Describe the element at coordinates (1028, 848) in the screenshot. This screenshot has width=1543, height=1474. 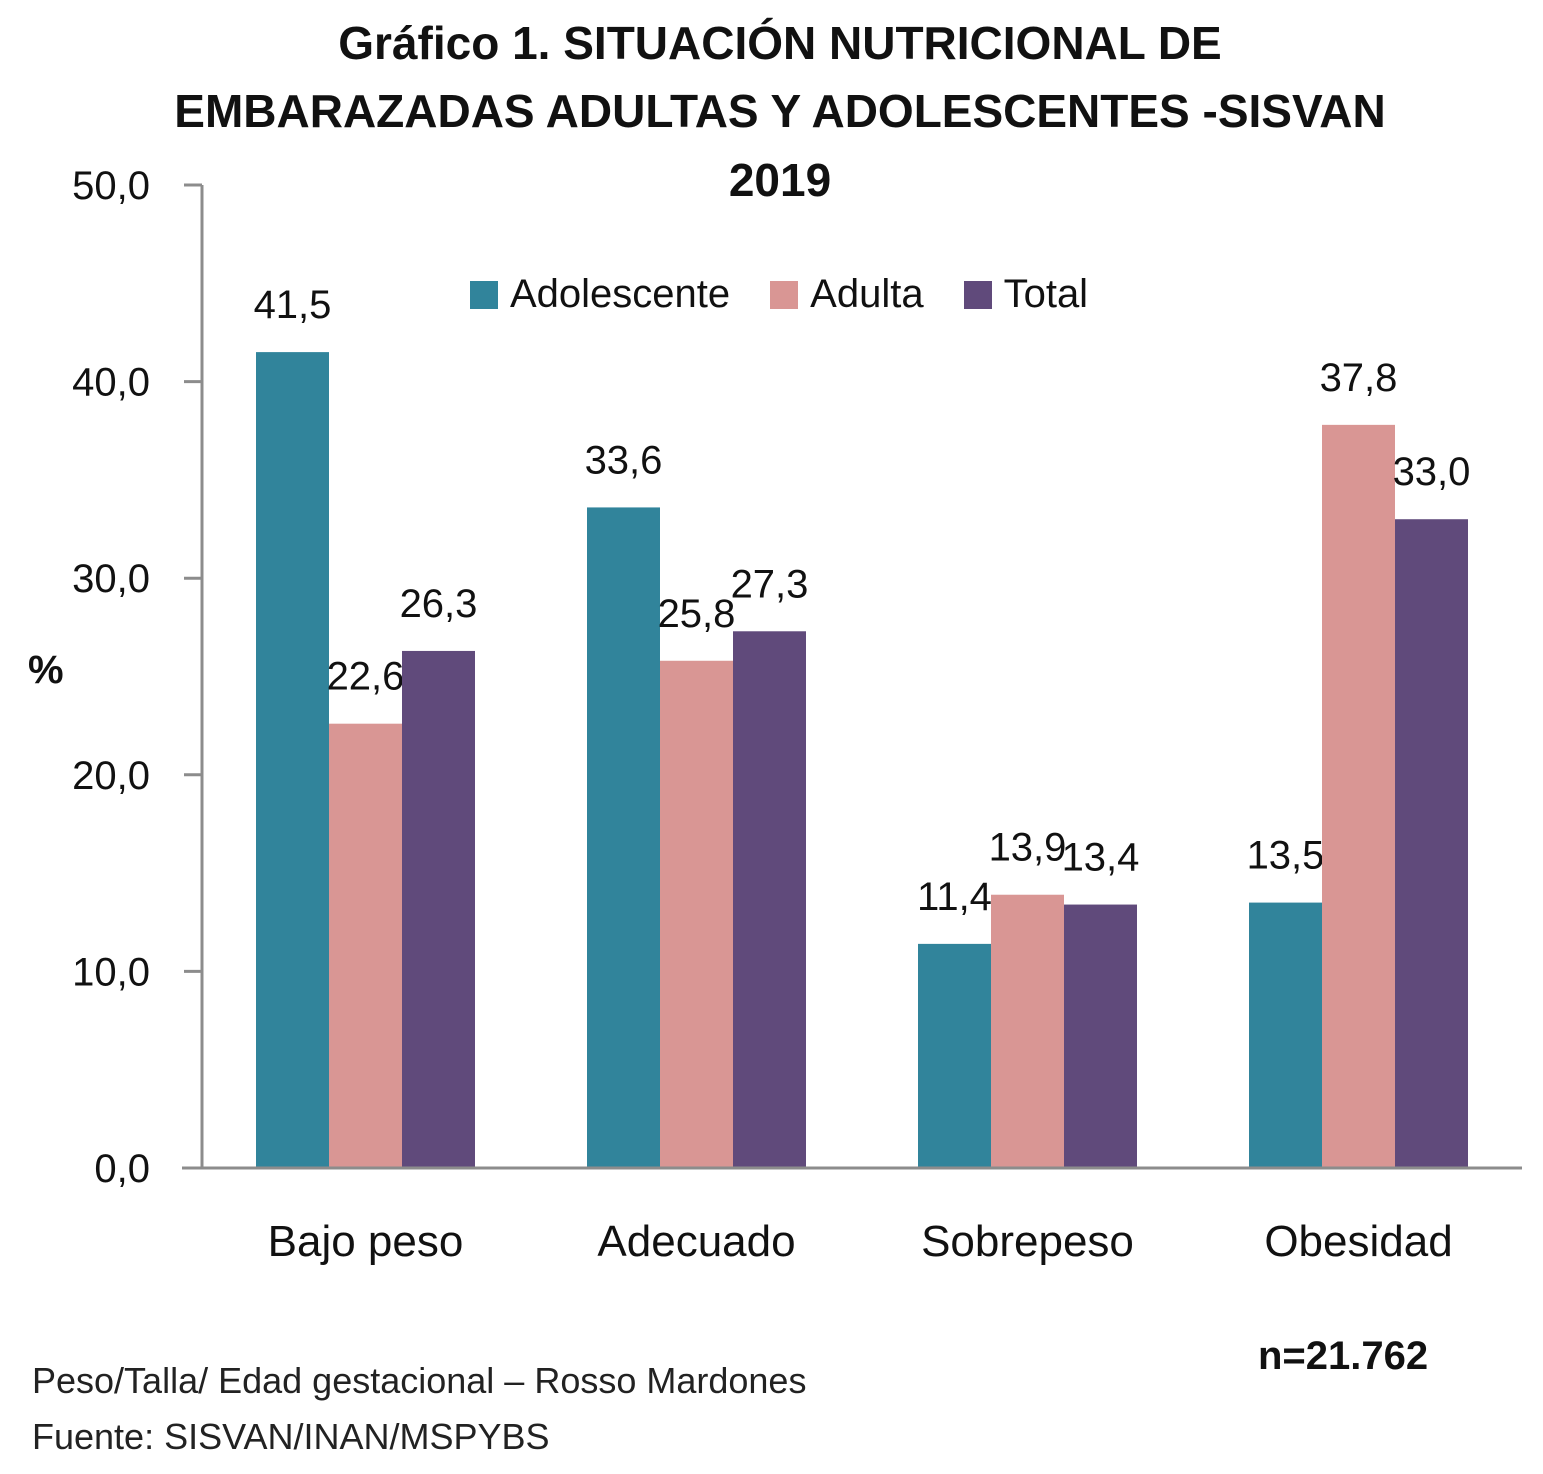
I see `data-label-adulta-2: 13,9` at that location.